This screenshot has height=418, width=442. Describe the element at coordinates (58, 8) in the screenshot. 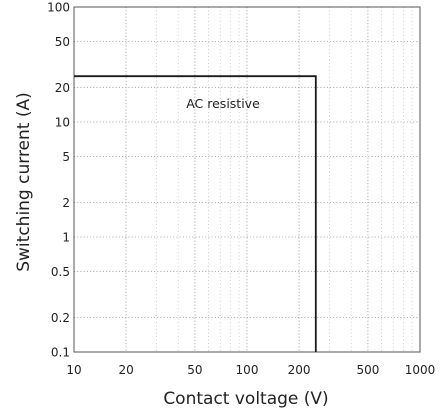

I see `y-tick-label: 100` at that location.